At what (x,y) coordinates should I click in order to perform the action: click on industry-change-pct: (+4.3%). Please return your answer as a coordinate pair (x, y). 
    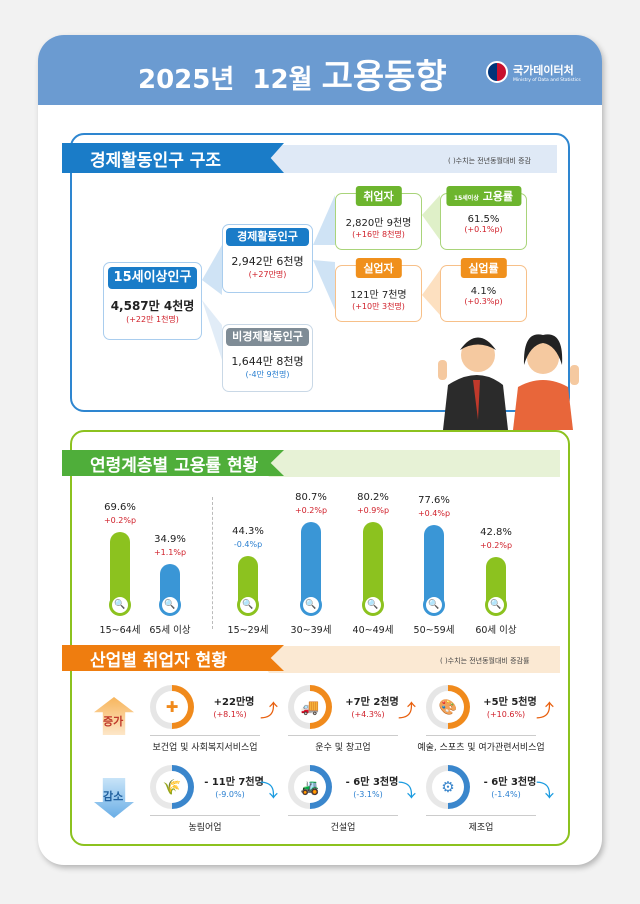
    Looking at the image, I should click on (368, 714).